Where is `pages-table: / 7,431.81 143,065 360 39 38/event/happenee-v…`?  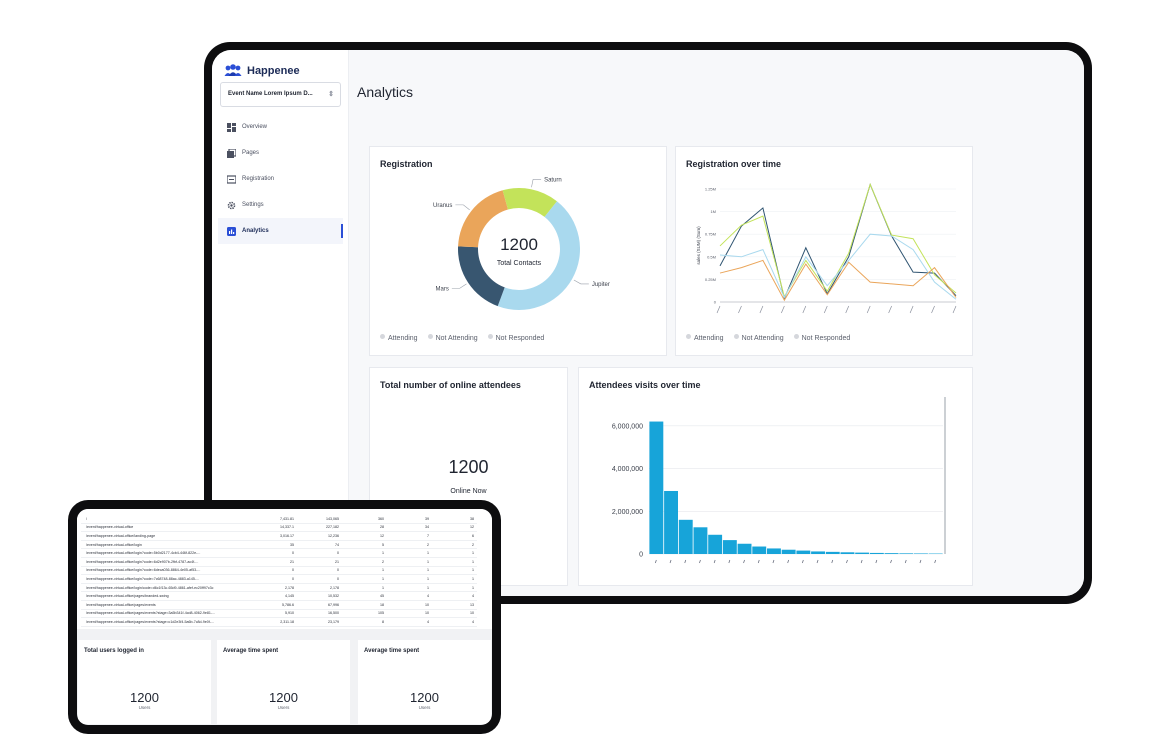 pages-table: / 7,431.81 143,065 360 39 38/event/happenee-v… is located at coordinates (284, 569).